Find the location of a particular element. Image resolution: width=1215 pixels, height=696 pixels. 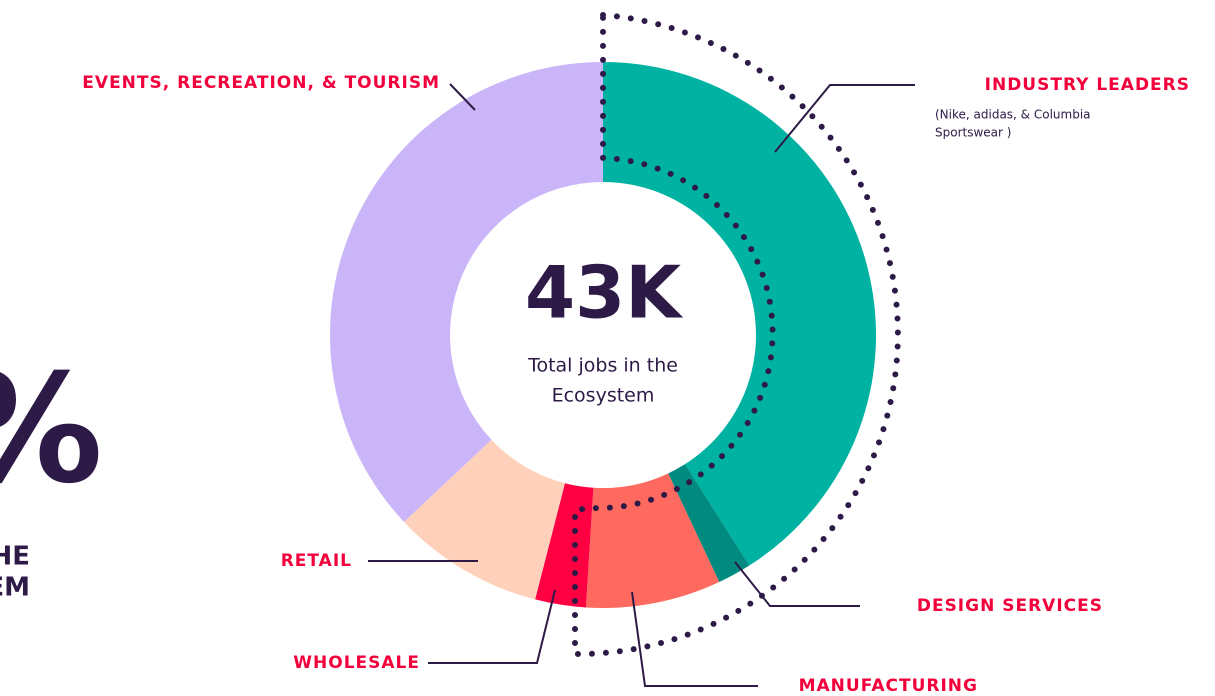

side-text: EM is located at coordinates (15, 588).